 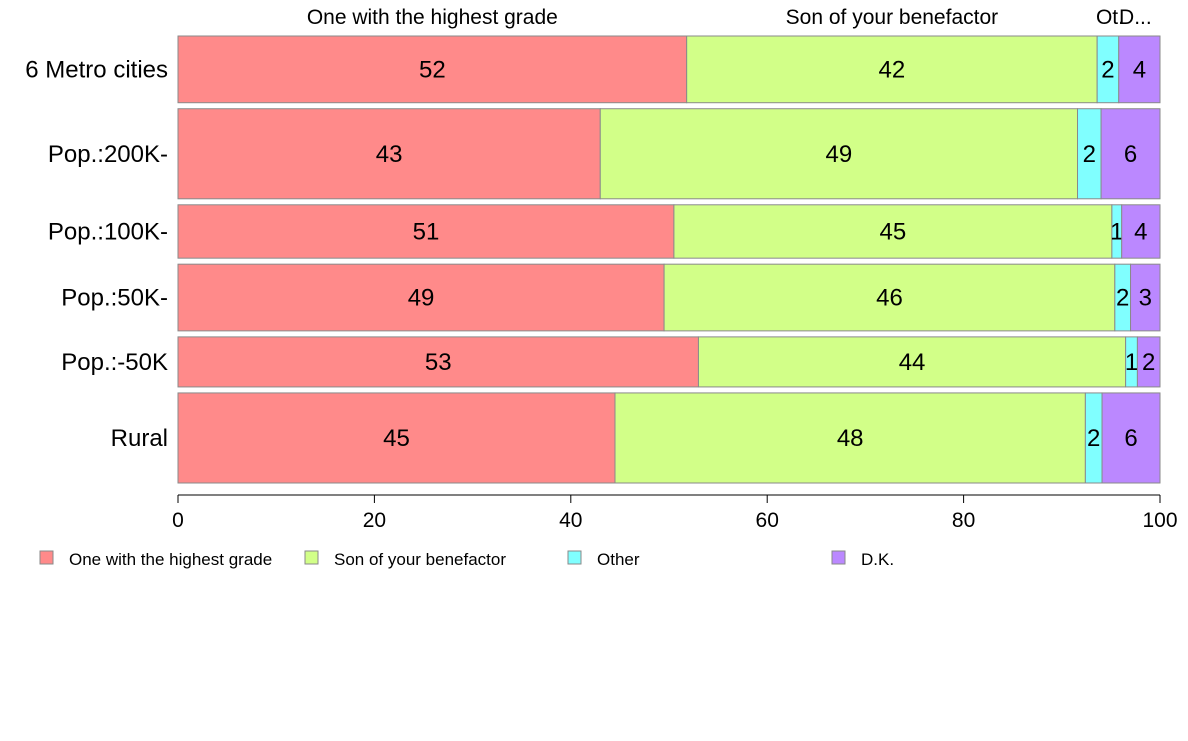 I want to click on x-tick-label: 80, so click(x=963, y=520).